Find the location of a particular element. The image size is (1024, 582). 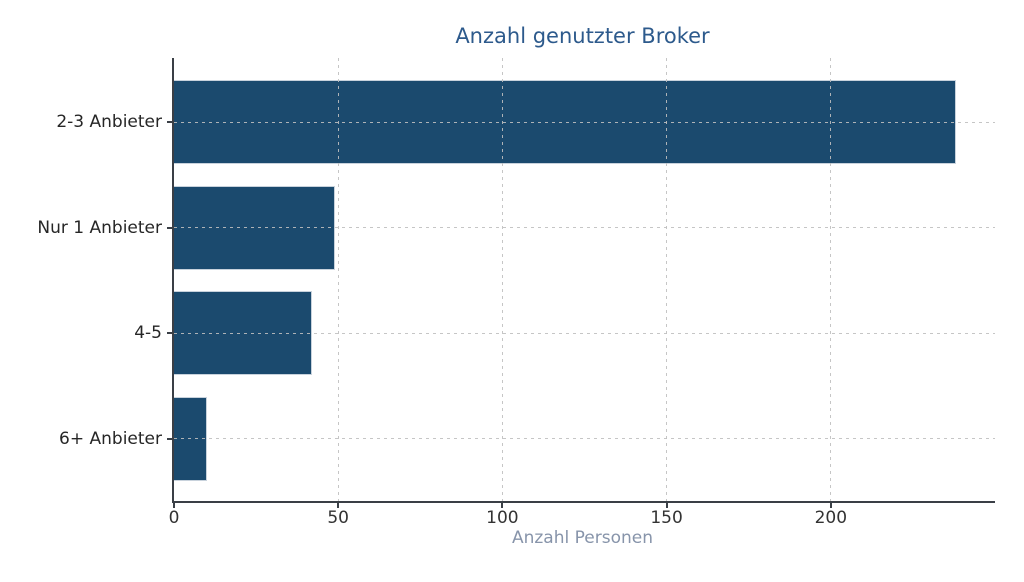

x-tick-label: 50 is located at coordinates (338, 518).